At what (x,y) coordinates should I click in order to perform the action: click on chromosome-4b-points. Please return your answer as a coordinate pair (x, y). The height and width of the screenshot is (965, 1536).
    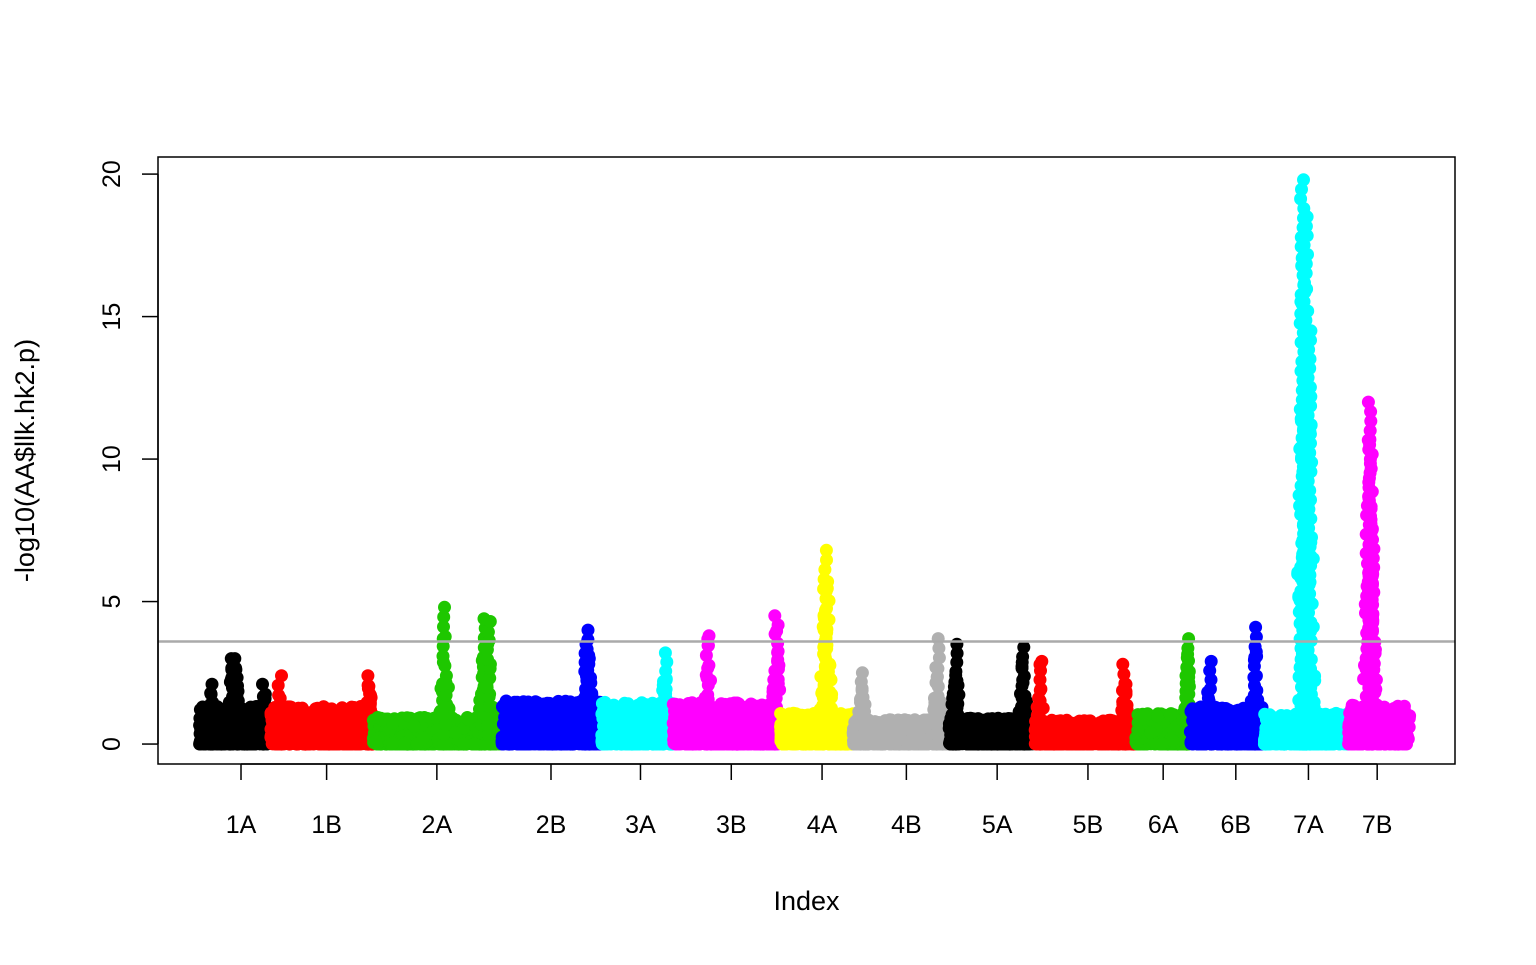
    Looking at the image, I should click on (901, 691).